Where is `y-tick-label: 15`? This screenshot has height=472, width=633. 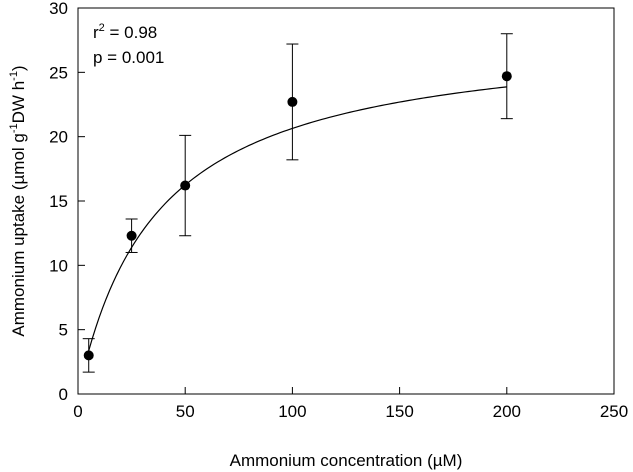 y-tick-label: 15 is located at coordinates (58, 201).